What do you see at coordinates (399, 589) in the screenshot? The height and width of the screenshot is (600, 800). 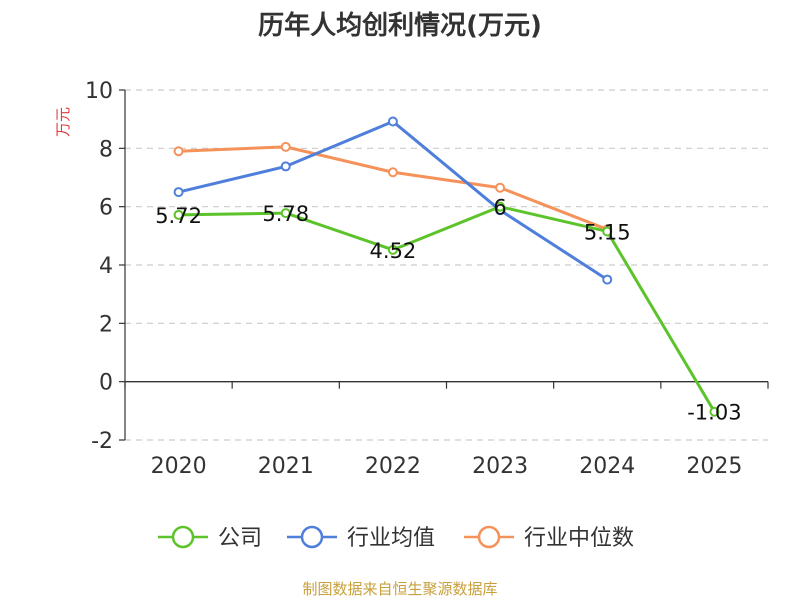 I see `footer-source: 制图数据来自恒生聚源数据库` at bounding box center [399, 589].